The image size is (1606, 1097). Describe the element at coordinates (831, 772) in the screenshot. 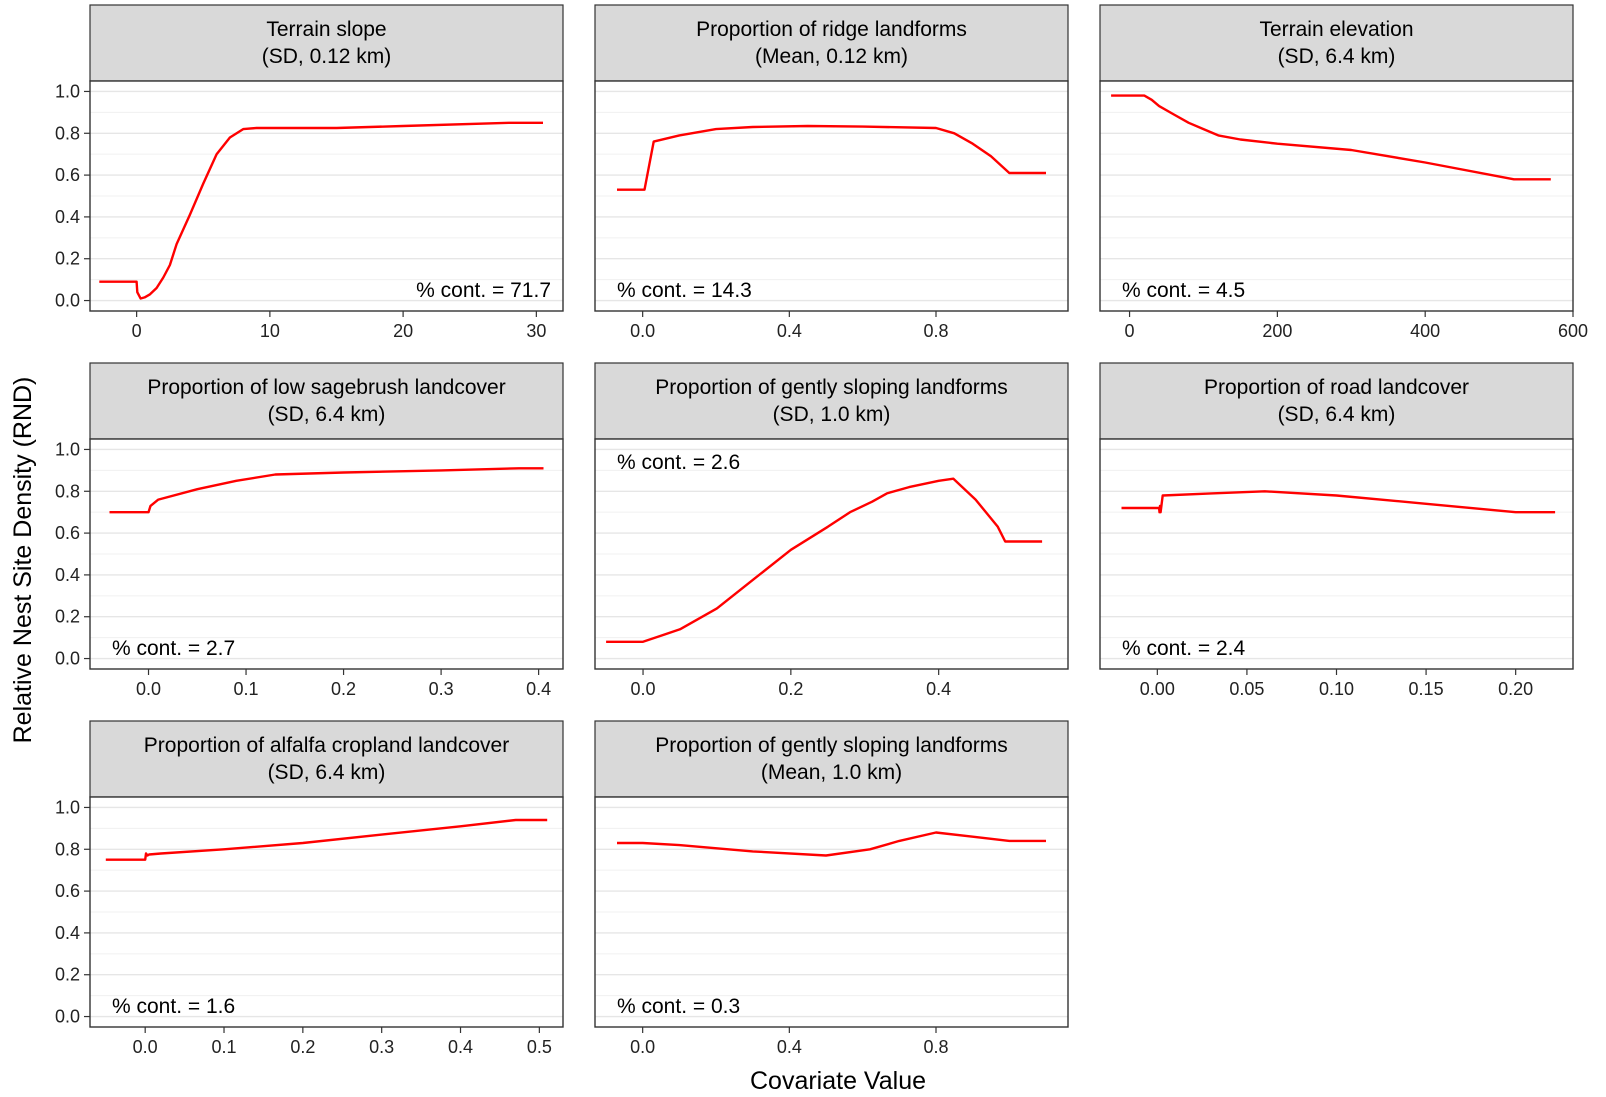

I see `facet-title-line2: (Mean, 1.0 km)` at that location.